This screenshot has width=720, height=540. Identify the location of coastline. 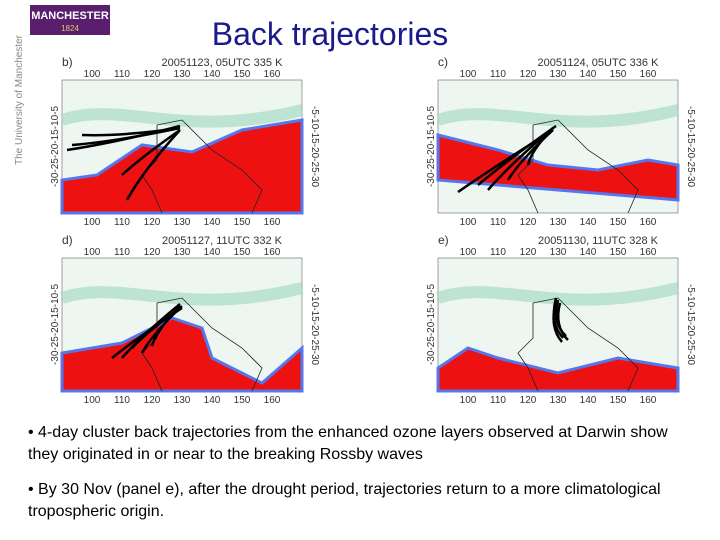
(578, 344).